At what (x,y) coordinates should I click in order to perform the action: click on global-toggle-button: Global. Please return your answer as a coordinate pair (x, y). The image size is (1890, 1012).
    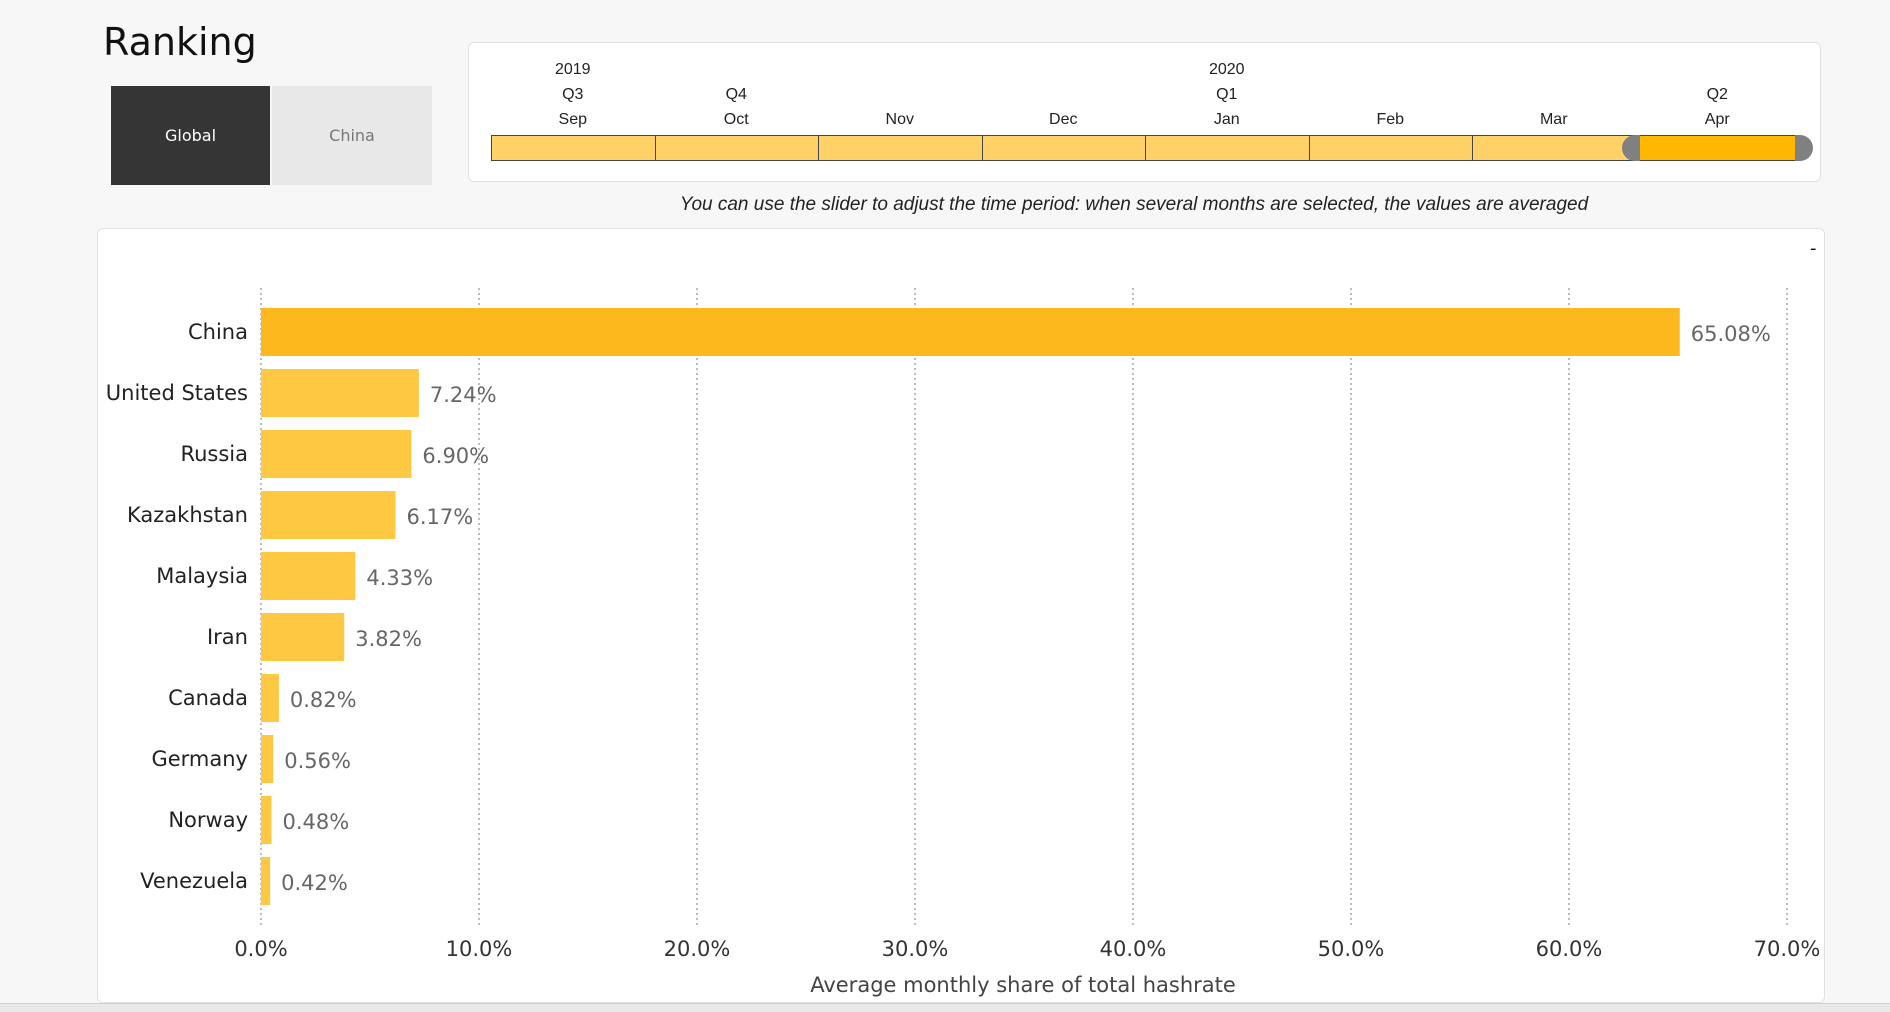
    Looking at the image, I should click on (190, 135).